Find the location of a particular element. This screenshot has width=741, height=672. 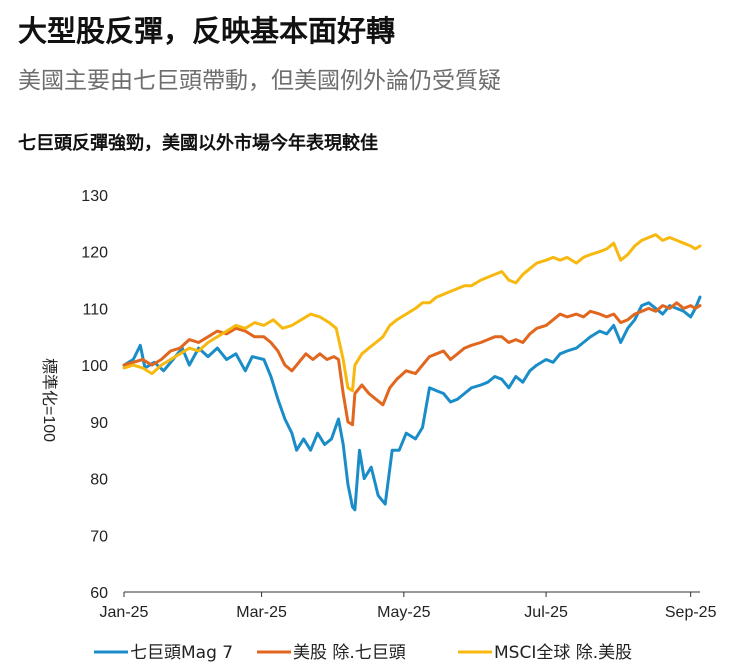

chart-title: 七巨頭反彈強勁，美國以外市場今年表現較佳 is located at coordinates (198, 143).